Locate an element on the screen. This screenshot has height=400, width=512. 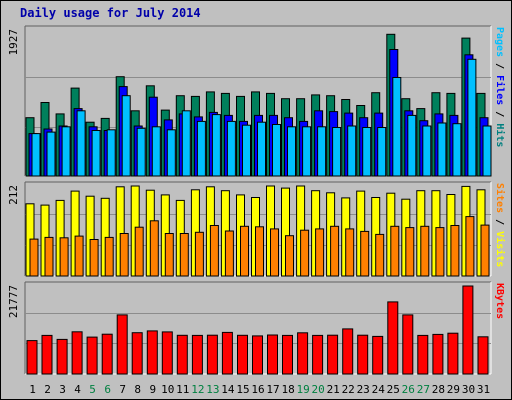
axis-label-part: Files is located at coordinates (500, 90).